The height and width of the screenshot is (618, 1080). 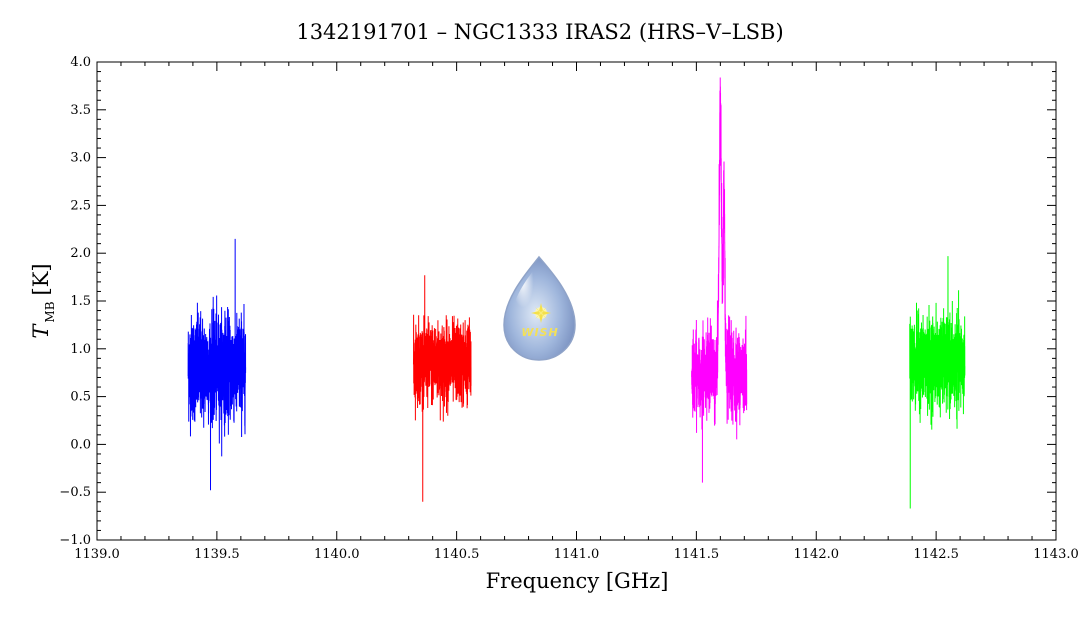 I want to click on y-tick-label: 0.0, so click(x=80, y=444).